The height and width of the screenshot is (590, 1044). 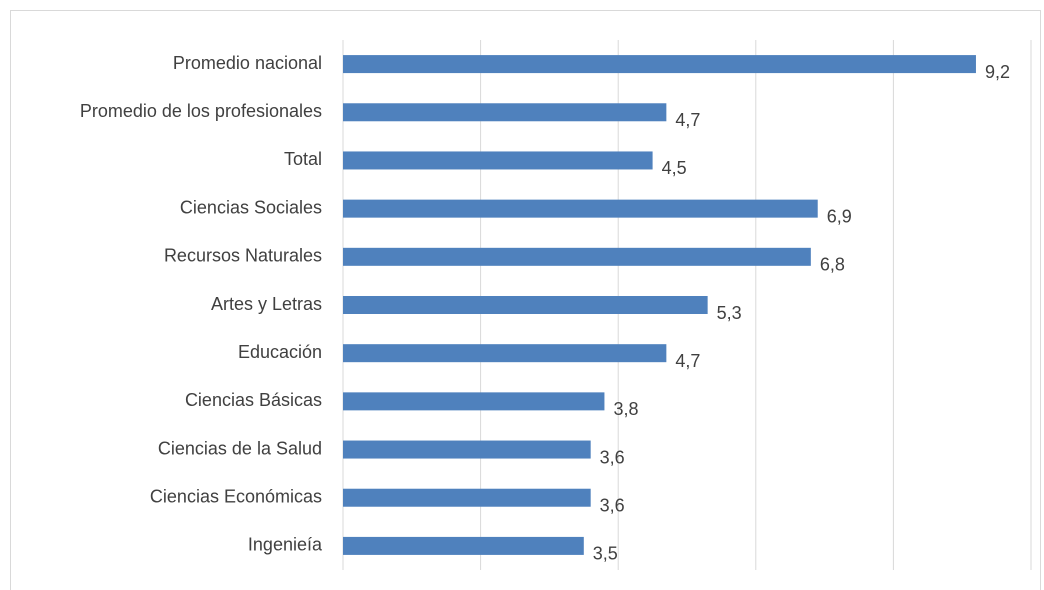 What do you see at coordinates (839, 216) in the screenshot?
I see `data-label: 6,9` at bounding box center [839, 216].